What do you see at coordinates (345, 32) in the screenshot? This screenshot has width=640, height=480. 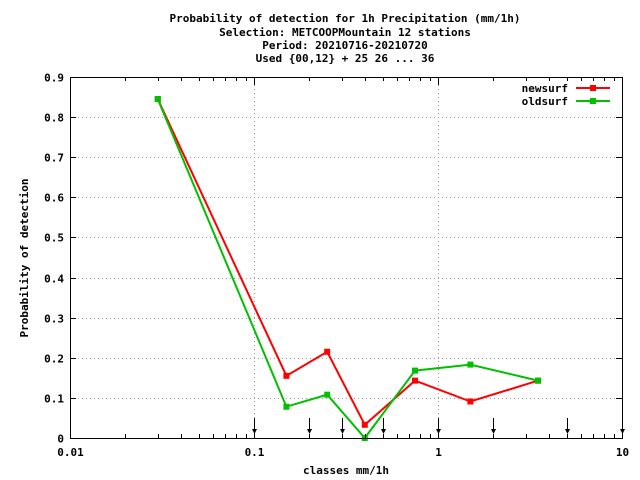 I see `title-line-2: Selection: METCOOPMountain 12 stations` at bounding box center [345, 32].